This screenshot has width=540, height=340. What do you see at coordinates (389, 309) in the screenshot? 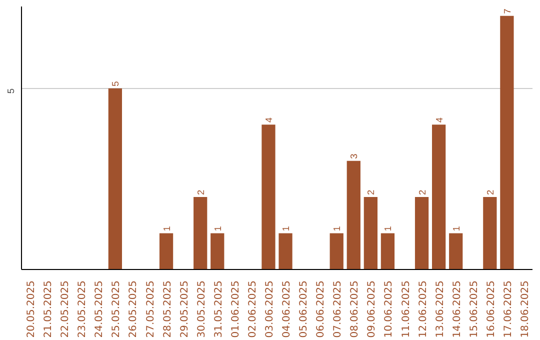
I see `x-tick-label: 10.06.2025` at bounding box center [389, 309].